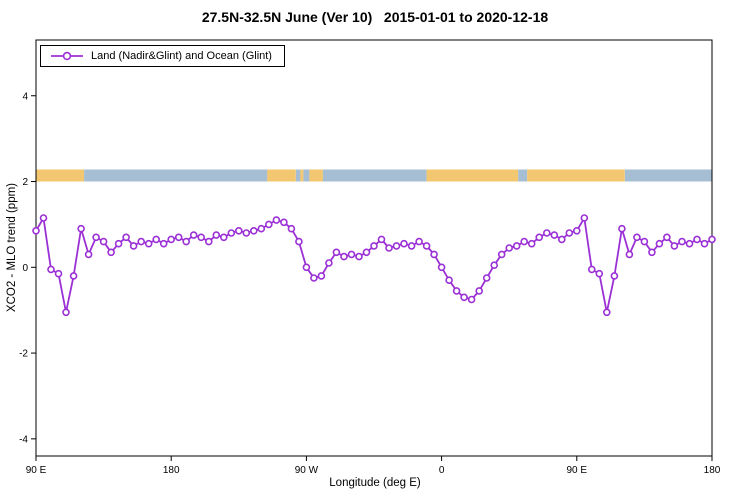 The image size is (750, 500). What do you see at coordinates (25, 96) in the screenshot?
I see `y-tick-label: 4` at bounding box center [25, 96].